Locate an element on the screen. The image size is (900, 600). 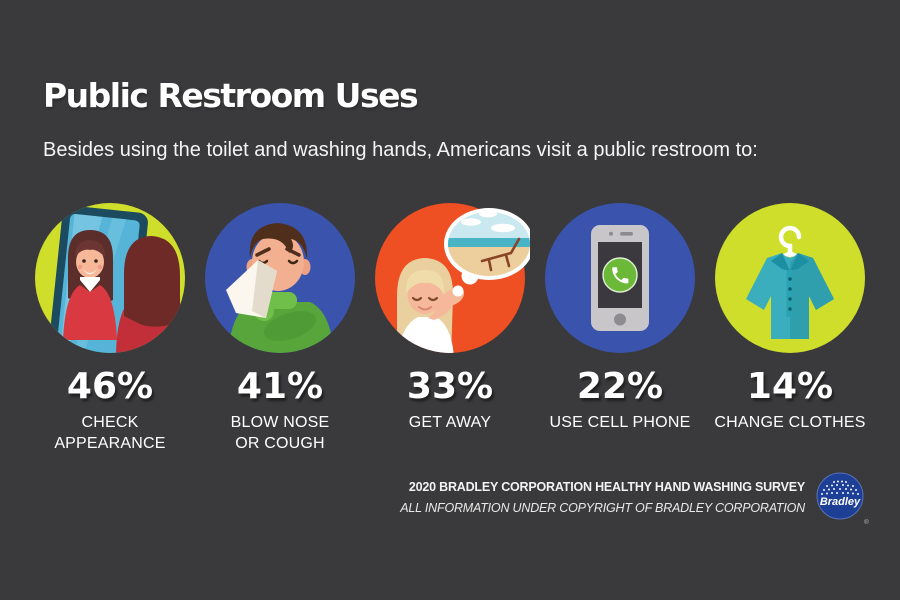
stat-card-cell-phone: 22% USE CELL PHONE is located at coordinates (620, 326).